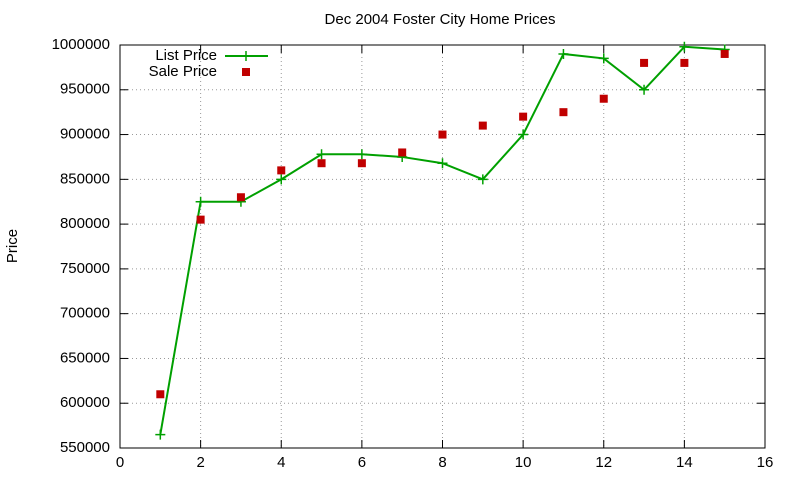 The height and width of the screenshot is (480, 800). What do you see at coordinates (440, 19) in the screenshot?
I see `chart-title: Dec 2004 Foster City Home Prices` at bounding box center [440, 19].